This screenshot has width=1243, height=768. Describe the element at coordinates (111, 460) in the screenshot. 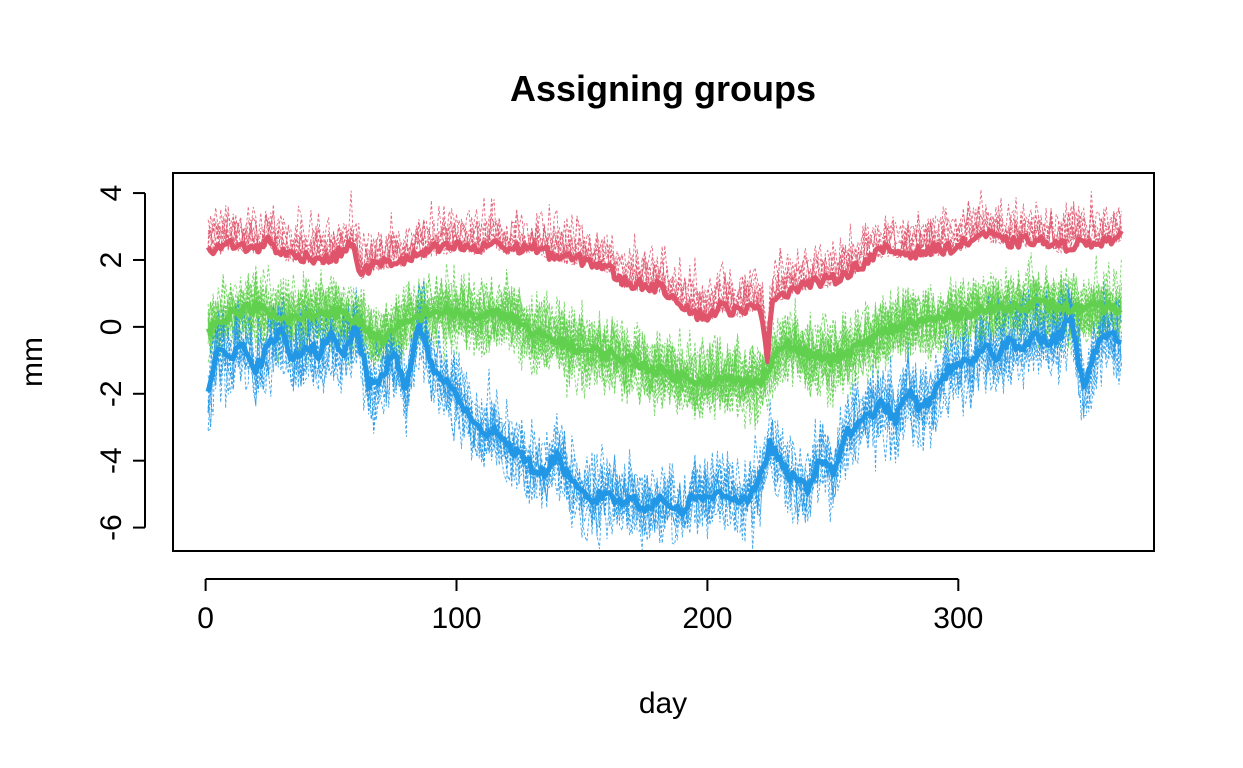

I see `y-tick-label: -4` at that location.